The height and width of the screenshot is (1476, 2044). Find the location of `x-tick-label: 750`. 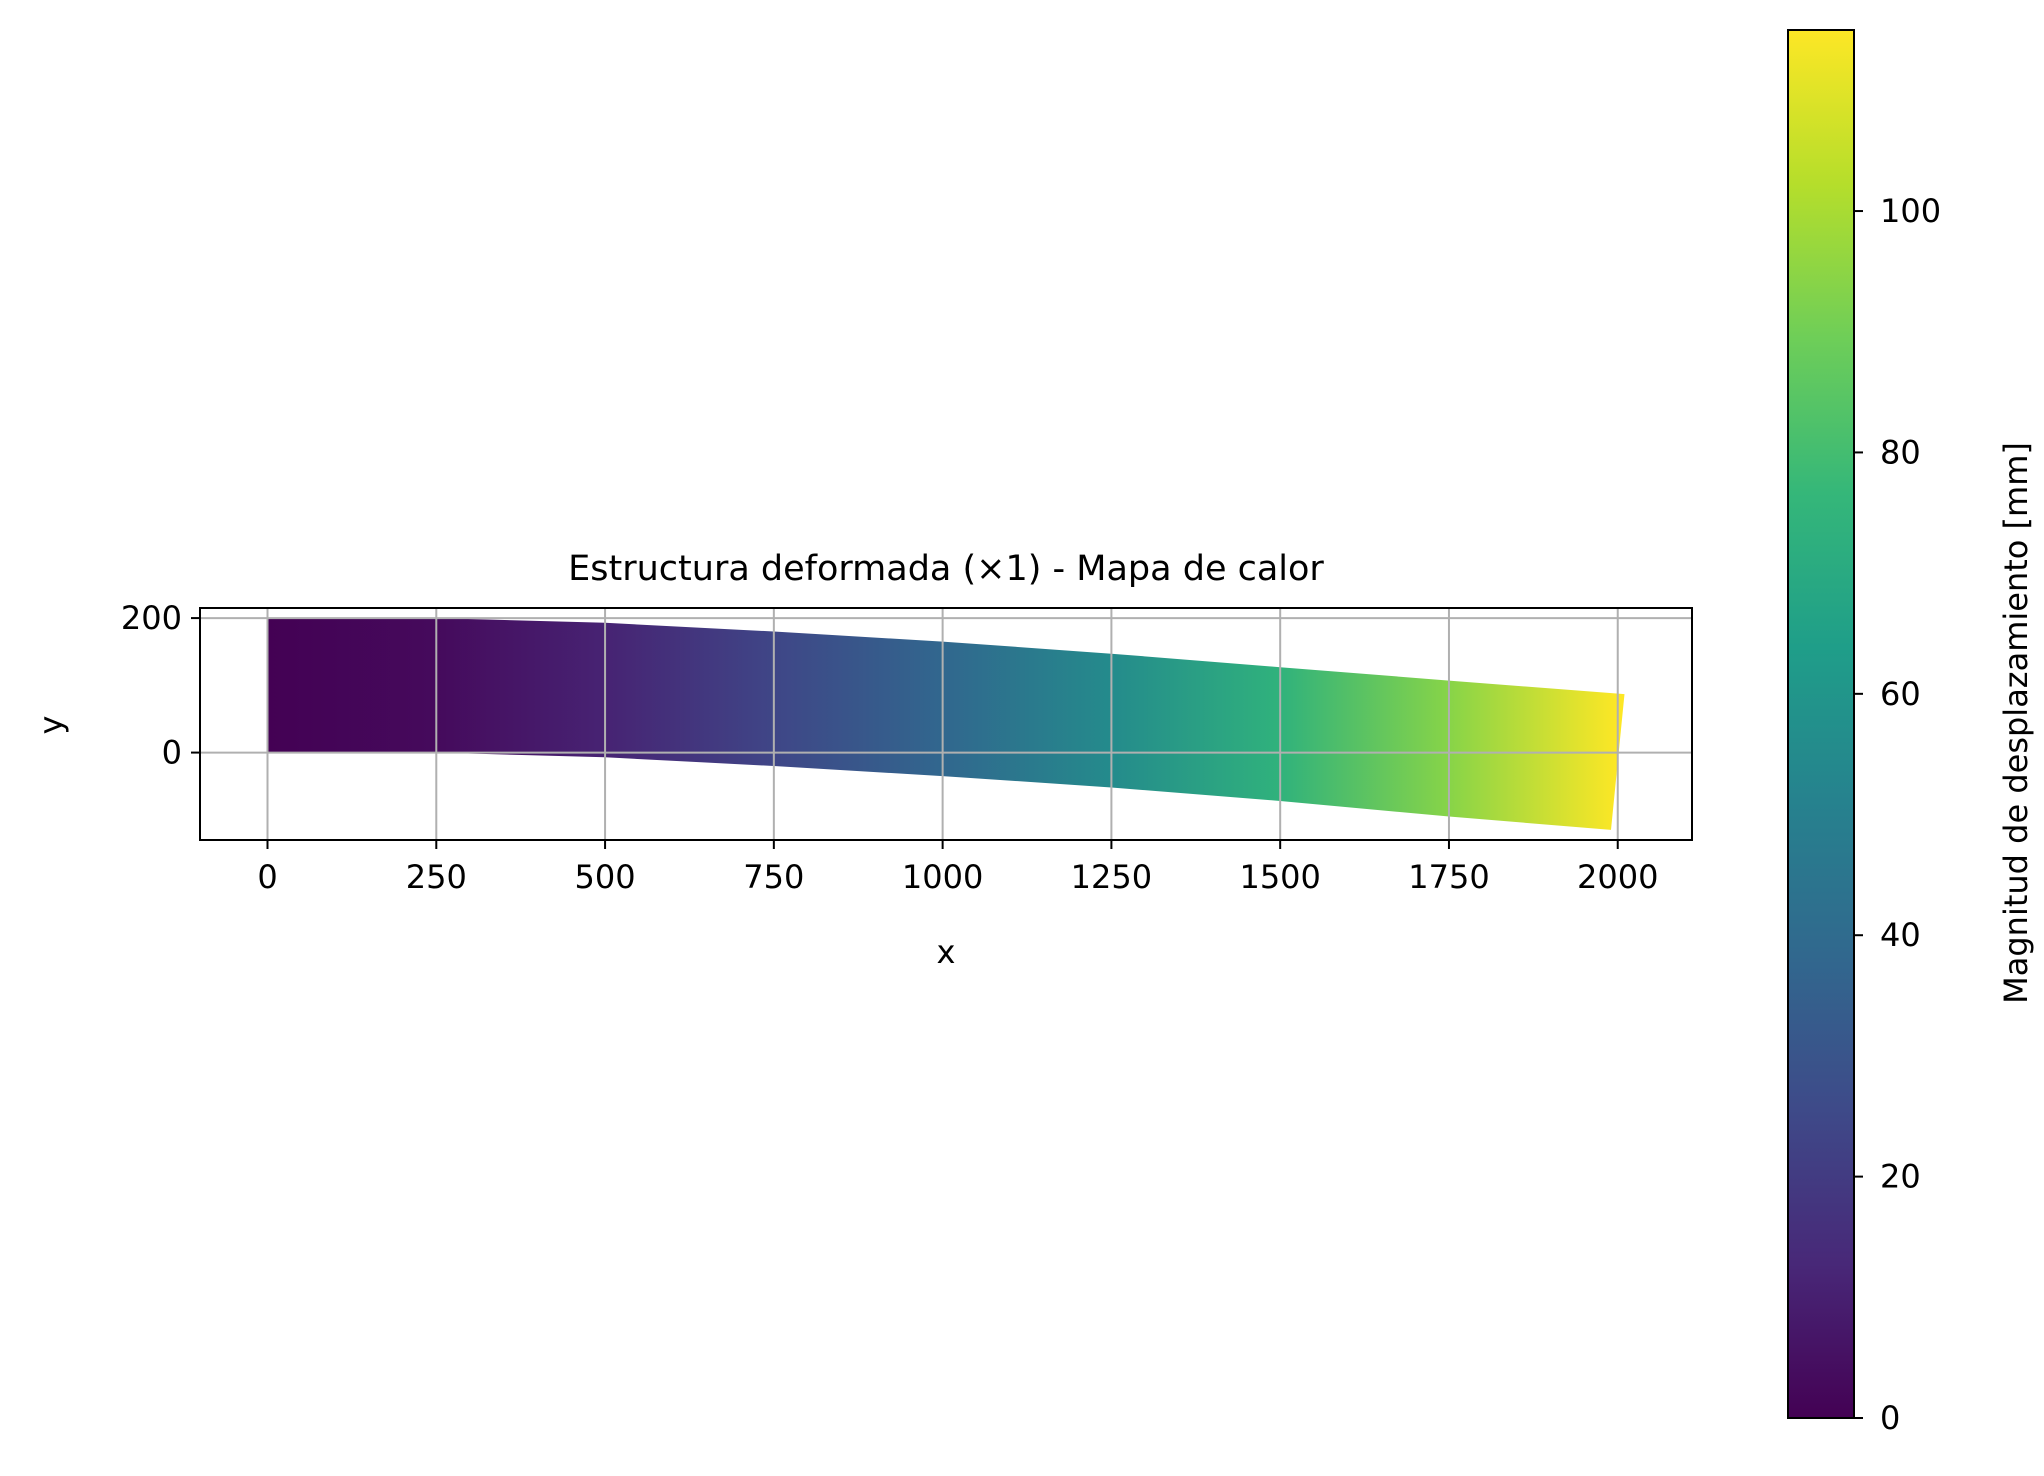

x-tick-label: 750 is located at coordinates (773, 877).